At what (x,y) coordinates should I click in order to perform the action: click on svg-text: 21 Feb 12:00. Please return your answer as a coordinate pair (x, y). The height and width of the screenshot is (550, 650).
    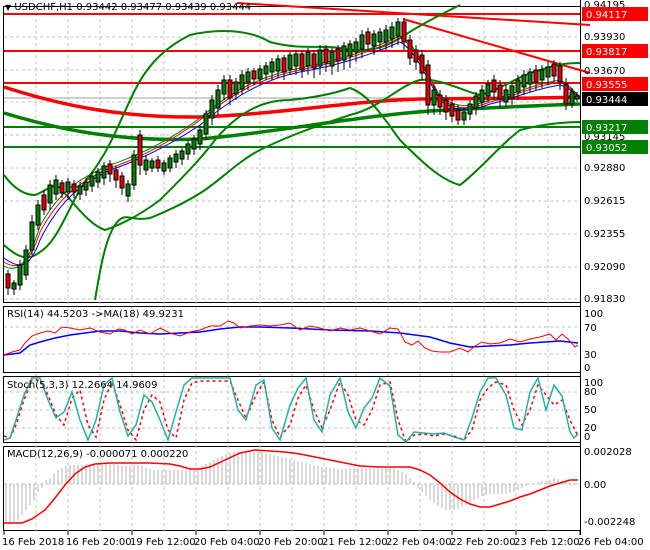
    Looking at the image, I should click on (355, 542).